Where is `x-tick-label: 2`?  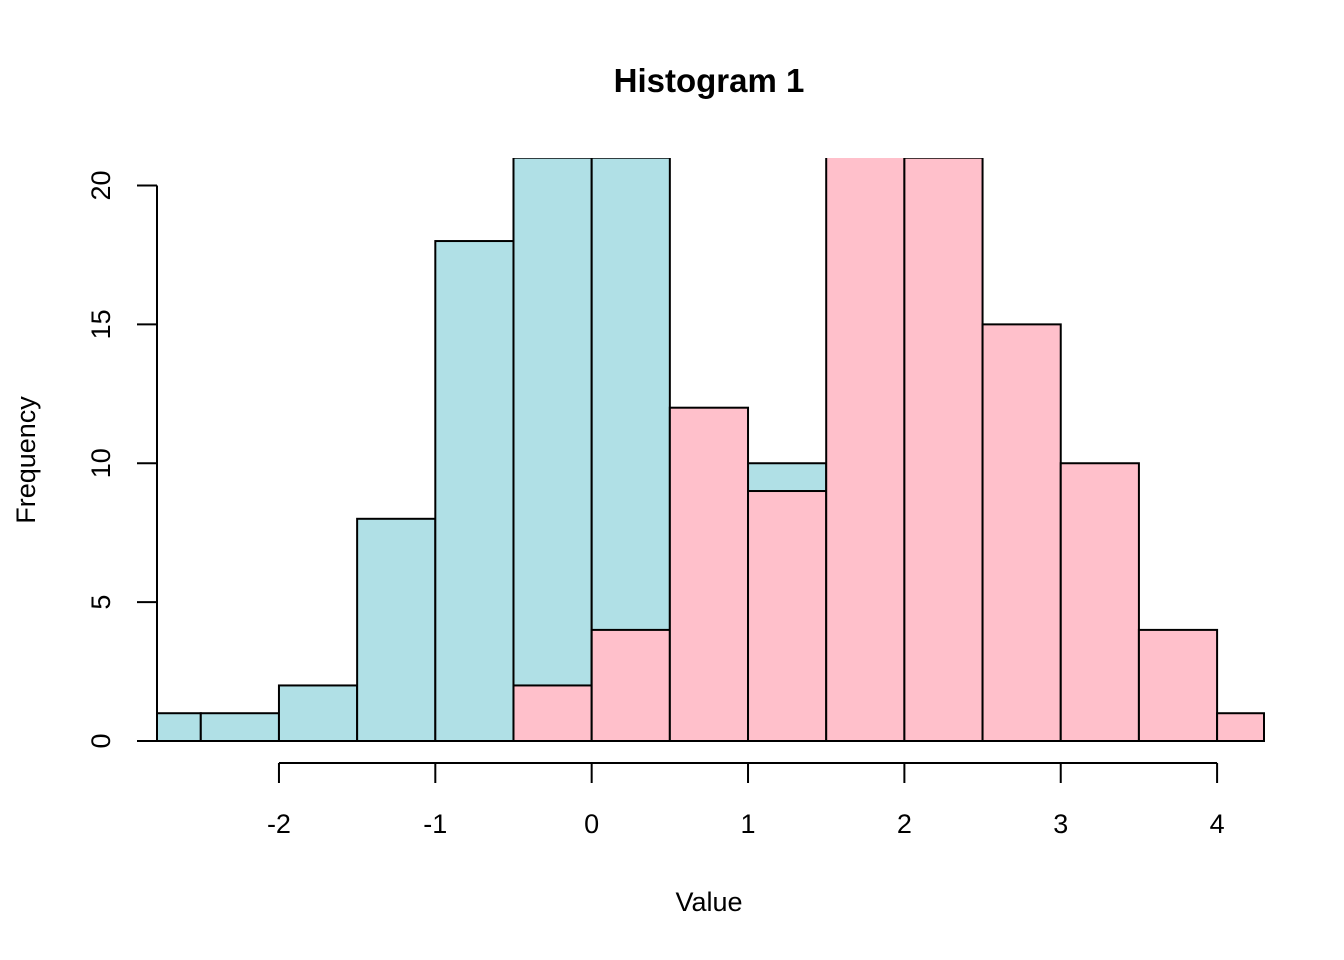
x-tick-label: 2 is located at coordinates (904, 824).